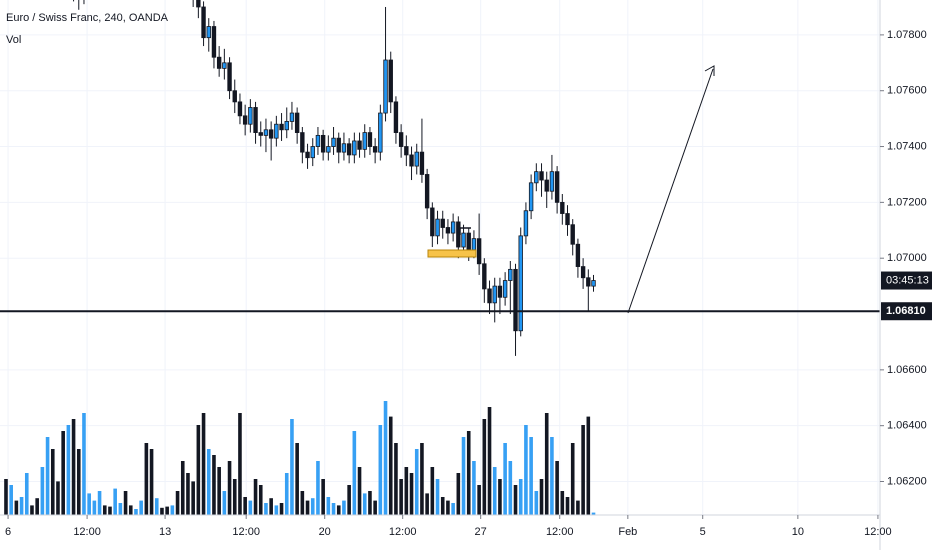 This screenshot has width=932, height=550. Describe the element at coordinates (300, 458) in the screenshot. I see `volume-pane` at that location.